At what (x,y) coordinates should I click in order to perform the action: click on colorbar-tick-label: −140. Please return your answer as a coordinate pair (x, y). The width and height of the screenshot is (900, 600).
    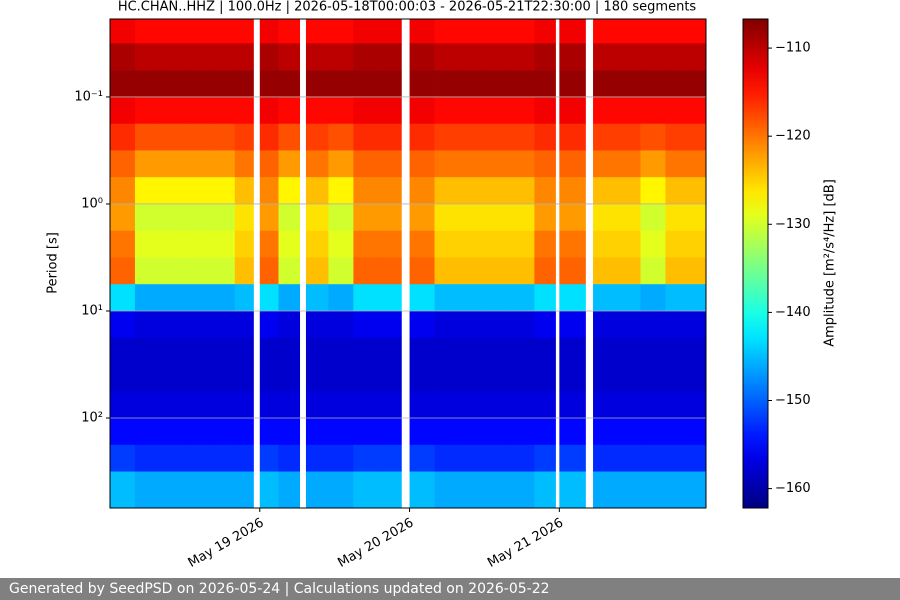
    Looking at the image, I should click on (793, 312).